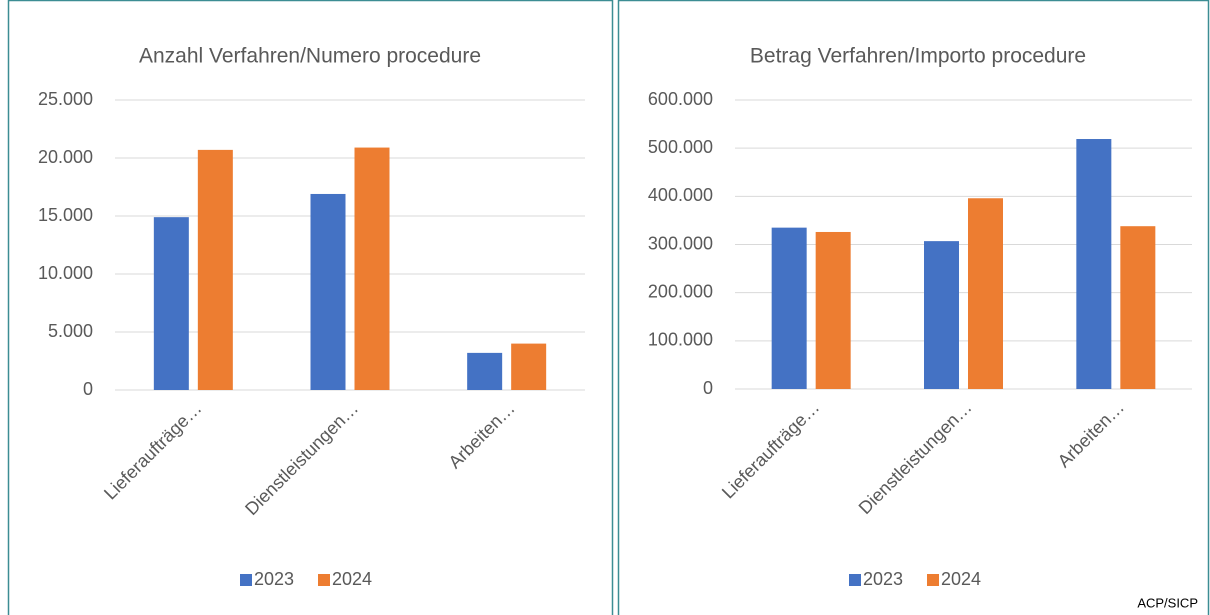 The width and height of the screenshot is (1210, 615). What do you see at coordinates (680, 99) in the screenshot?
I see `y-tick-label: 600.000` at bounding box center [680, 99].